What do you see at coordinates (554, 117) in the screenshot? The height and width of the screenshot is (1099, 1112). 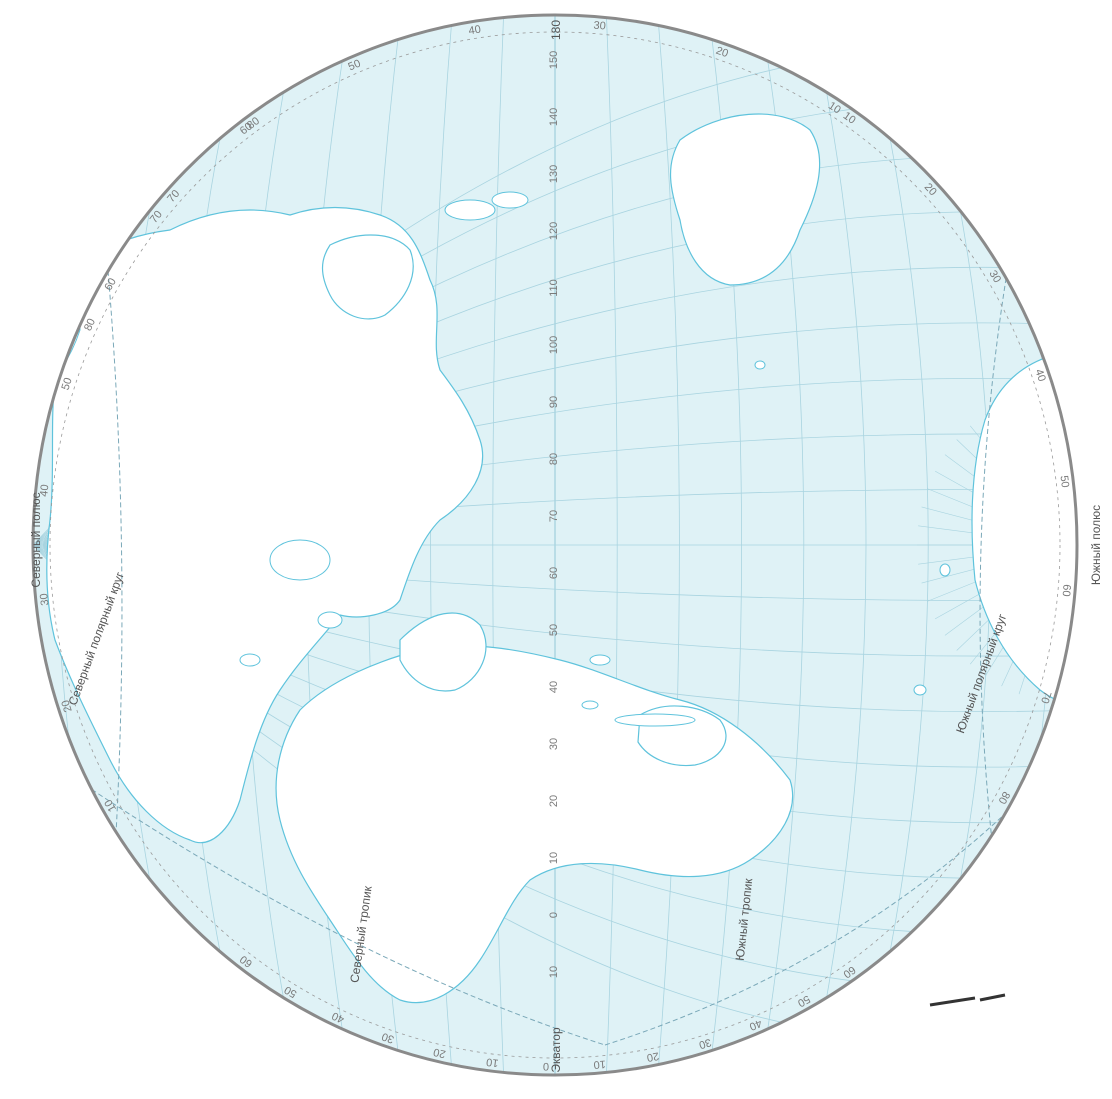 I see `meridian-degree-label: 140` at bounding box center [554, 117].